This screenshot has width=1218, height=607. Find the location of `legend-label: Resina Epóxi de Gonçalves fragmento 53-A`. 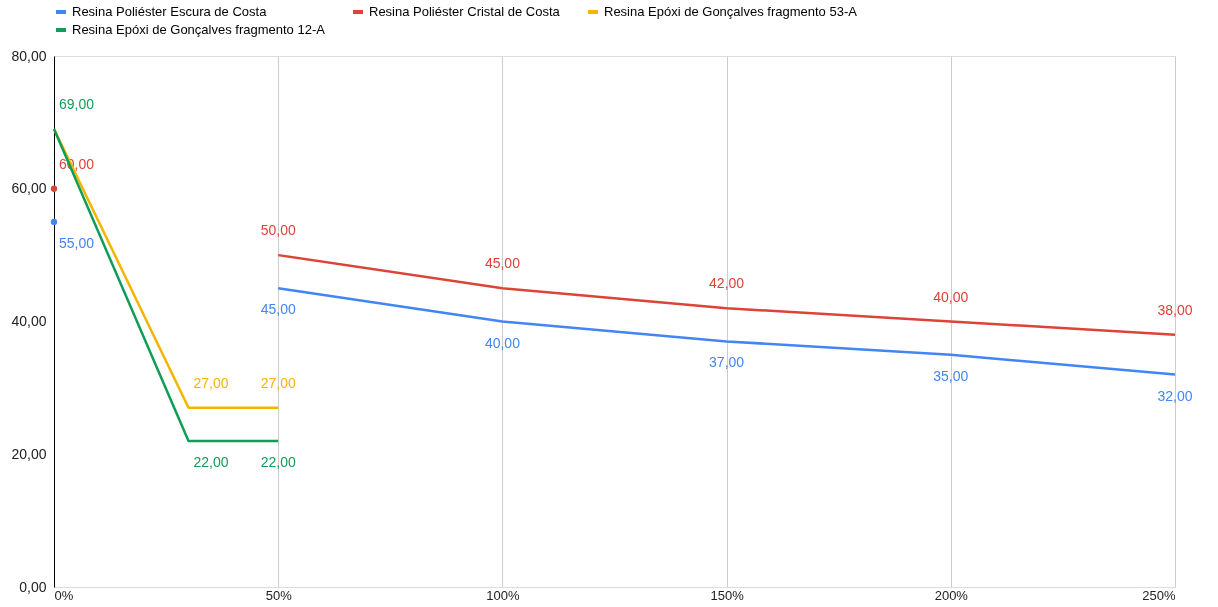

legend-label: Resina Epóxi de Gonçalves fragmento 53-A is located at coordinates (731, 11).